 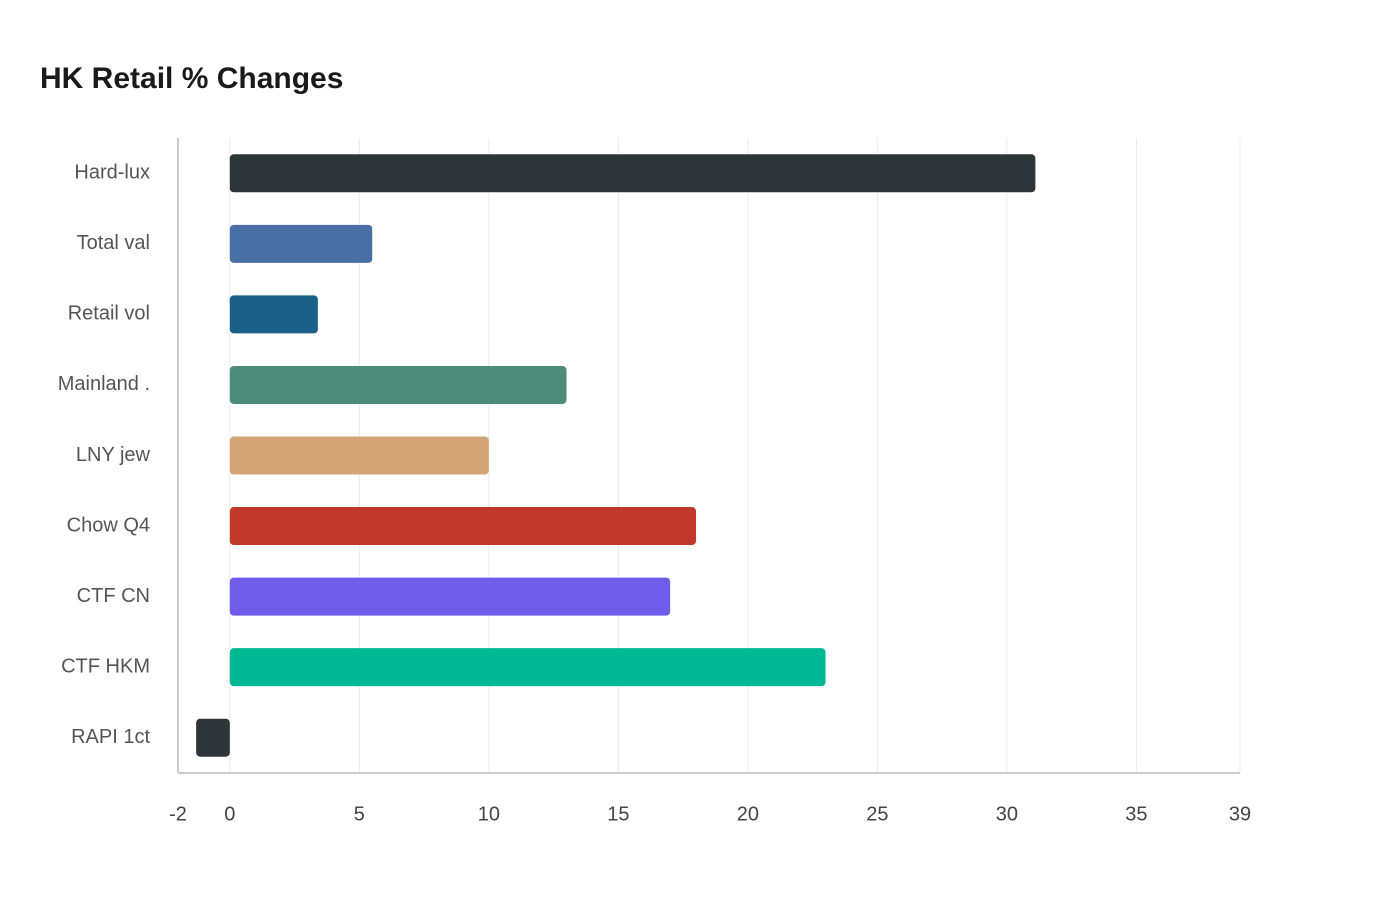 I want to click on x-tick-label: 5, so click(x=359, y=814).